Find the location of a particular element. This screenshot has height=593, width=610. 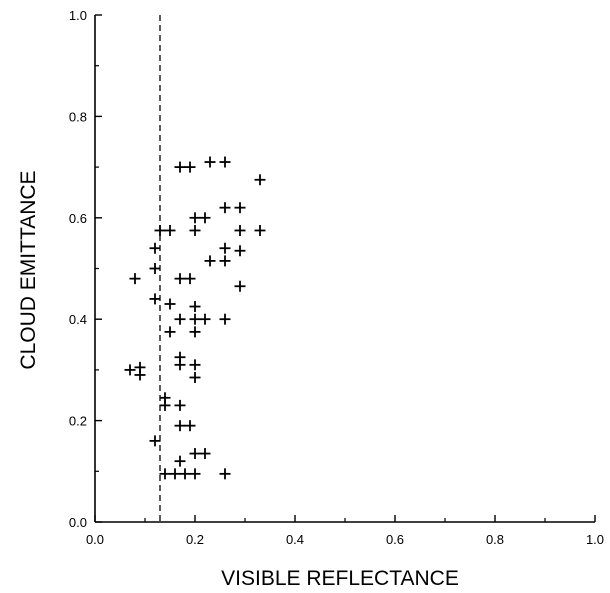

y-tick-label: 0.8 is located at coordinates (78, 116).